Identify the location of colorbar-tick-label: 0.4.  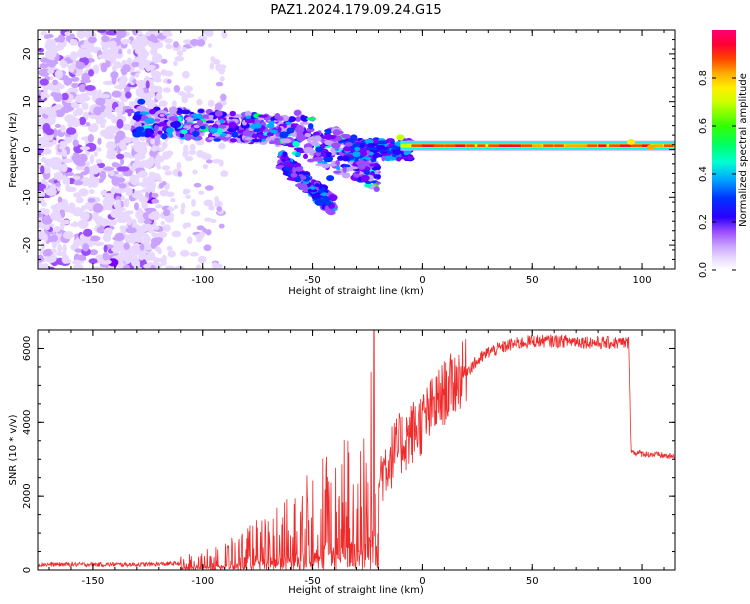
(703, 174).